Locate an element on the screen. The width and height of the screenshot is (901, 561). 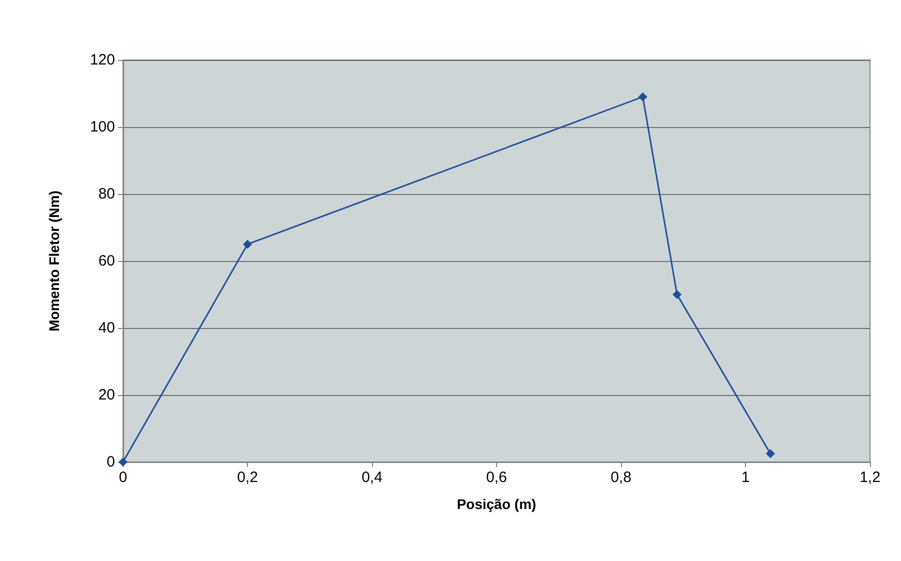
y-tick-label: 20 is located at coordinates (106, 395).